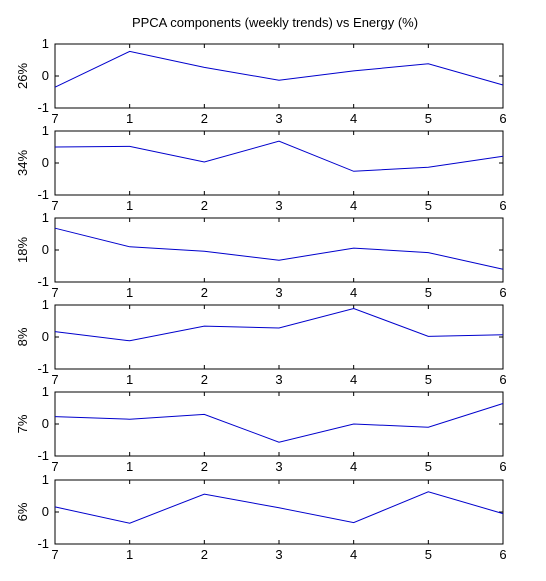 This screenshot has width=546, height=581. I want to click on y-axis-label: 6%, so click(22, 511).